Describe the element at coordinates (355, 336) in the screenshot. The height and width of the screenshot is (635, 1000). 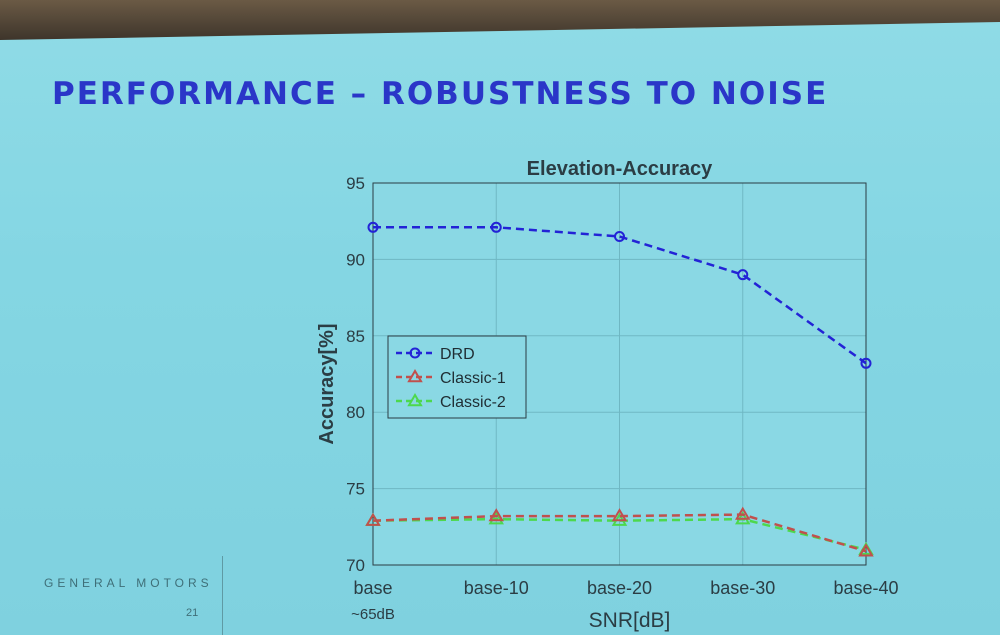
I see `y-tick-label: 85` at that location.